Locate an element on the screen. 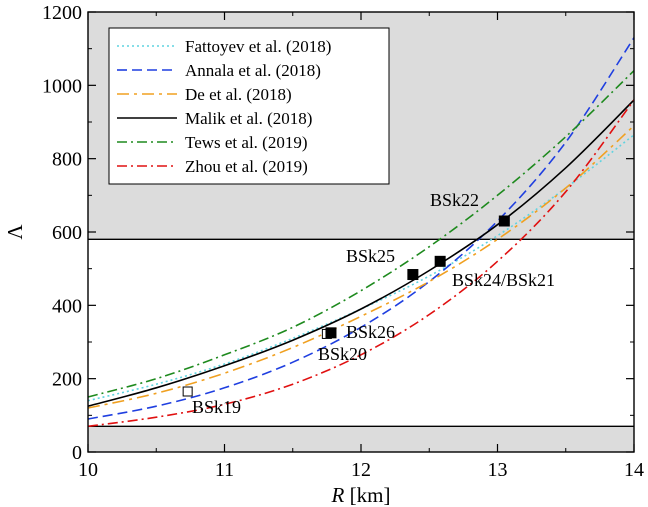 The height and width of the screenshot is (507, 648). point-bsk26 is located at coordinates (331, 333).